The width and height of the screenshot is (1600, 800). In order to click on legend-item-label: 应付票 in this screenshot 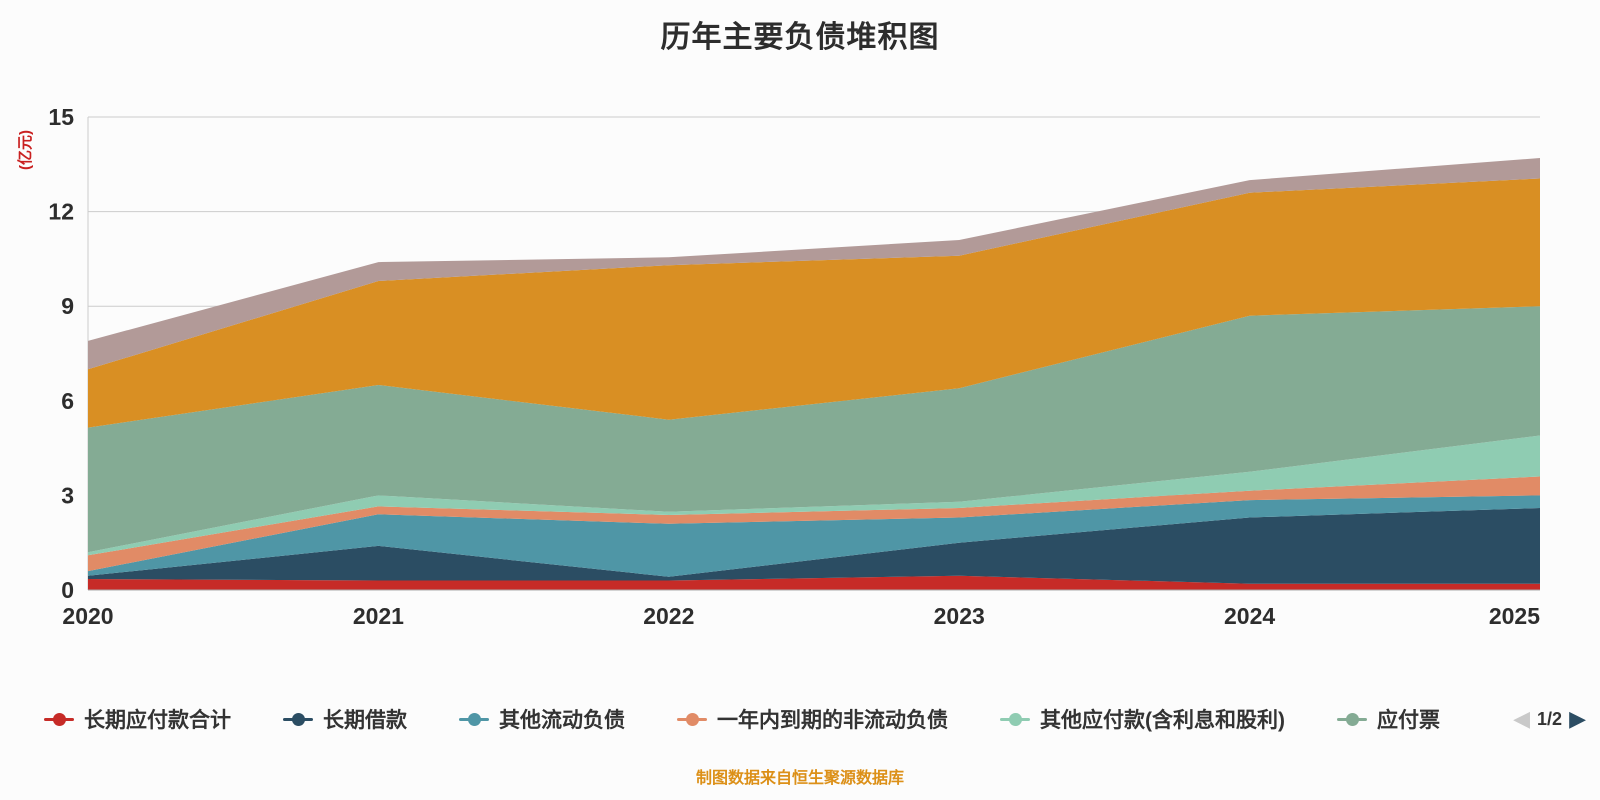, I will do `click(1408, 720)`.